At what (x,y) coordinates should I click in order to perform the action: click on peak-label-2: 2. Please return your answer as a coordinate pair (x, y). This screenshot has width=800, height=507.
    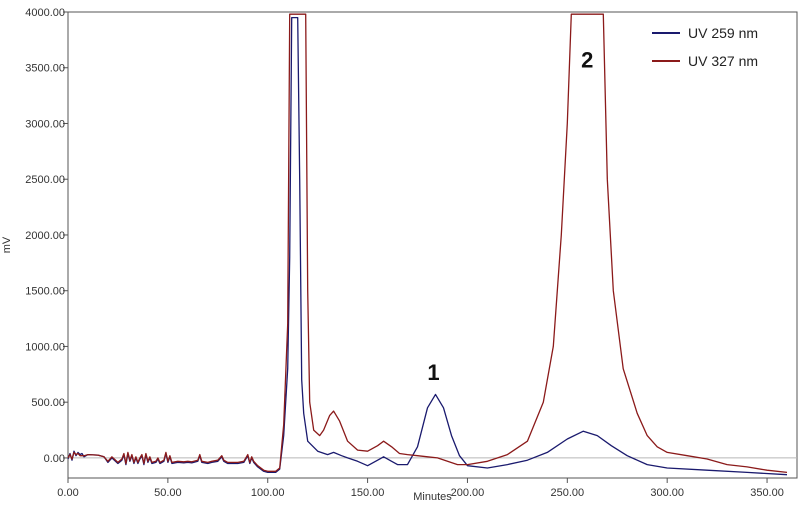
    Looking at the image, I should click on (587, 60).